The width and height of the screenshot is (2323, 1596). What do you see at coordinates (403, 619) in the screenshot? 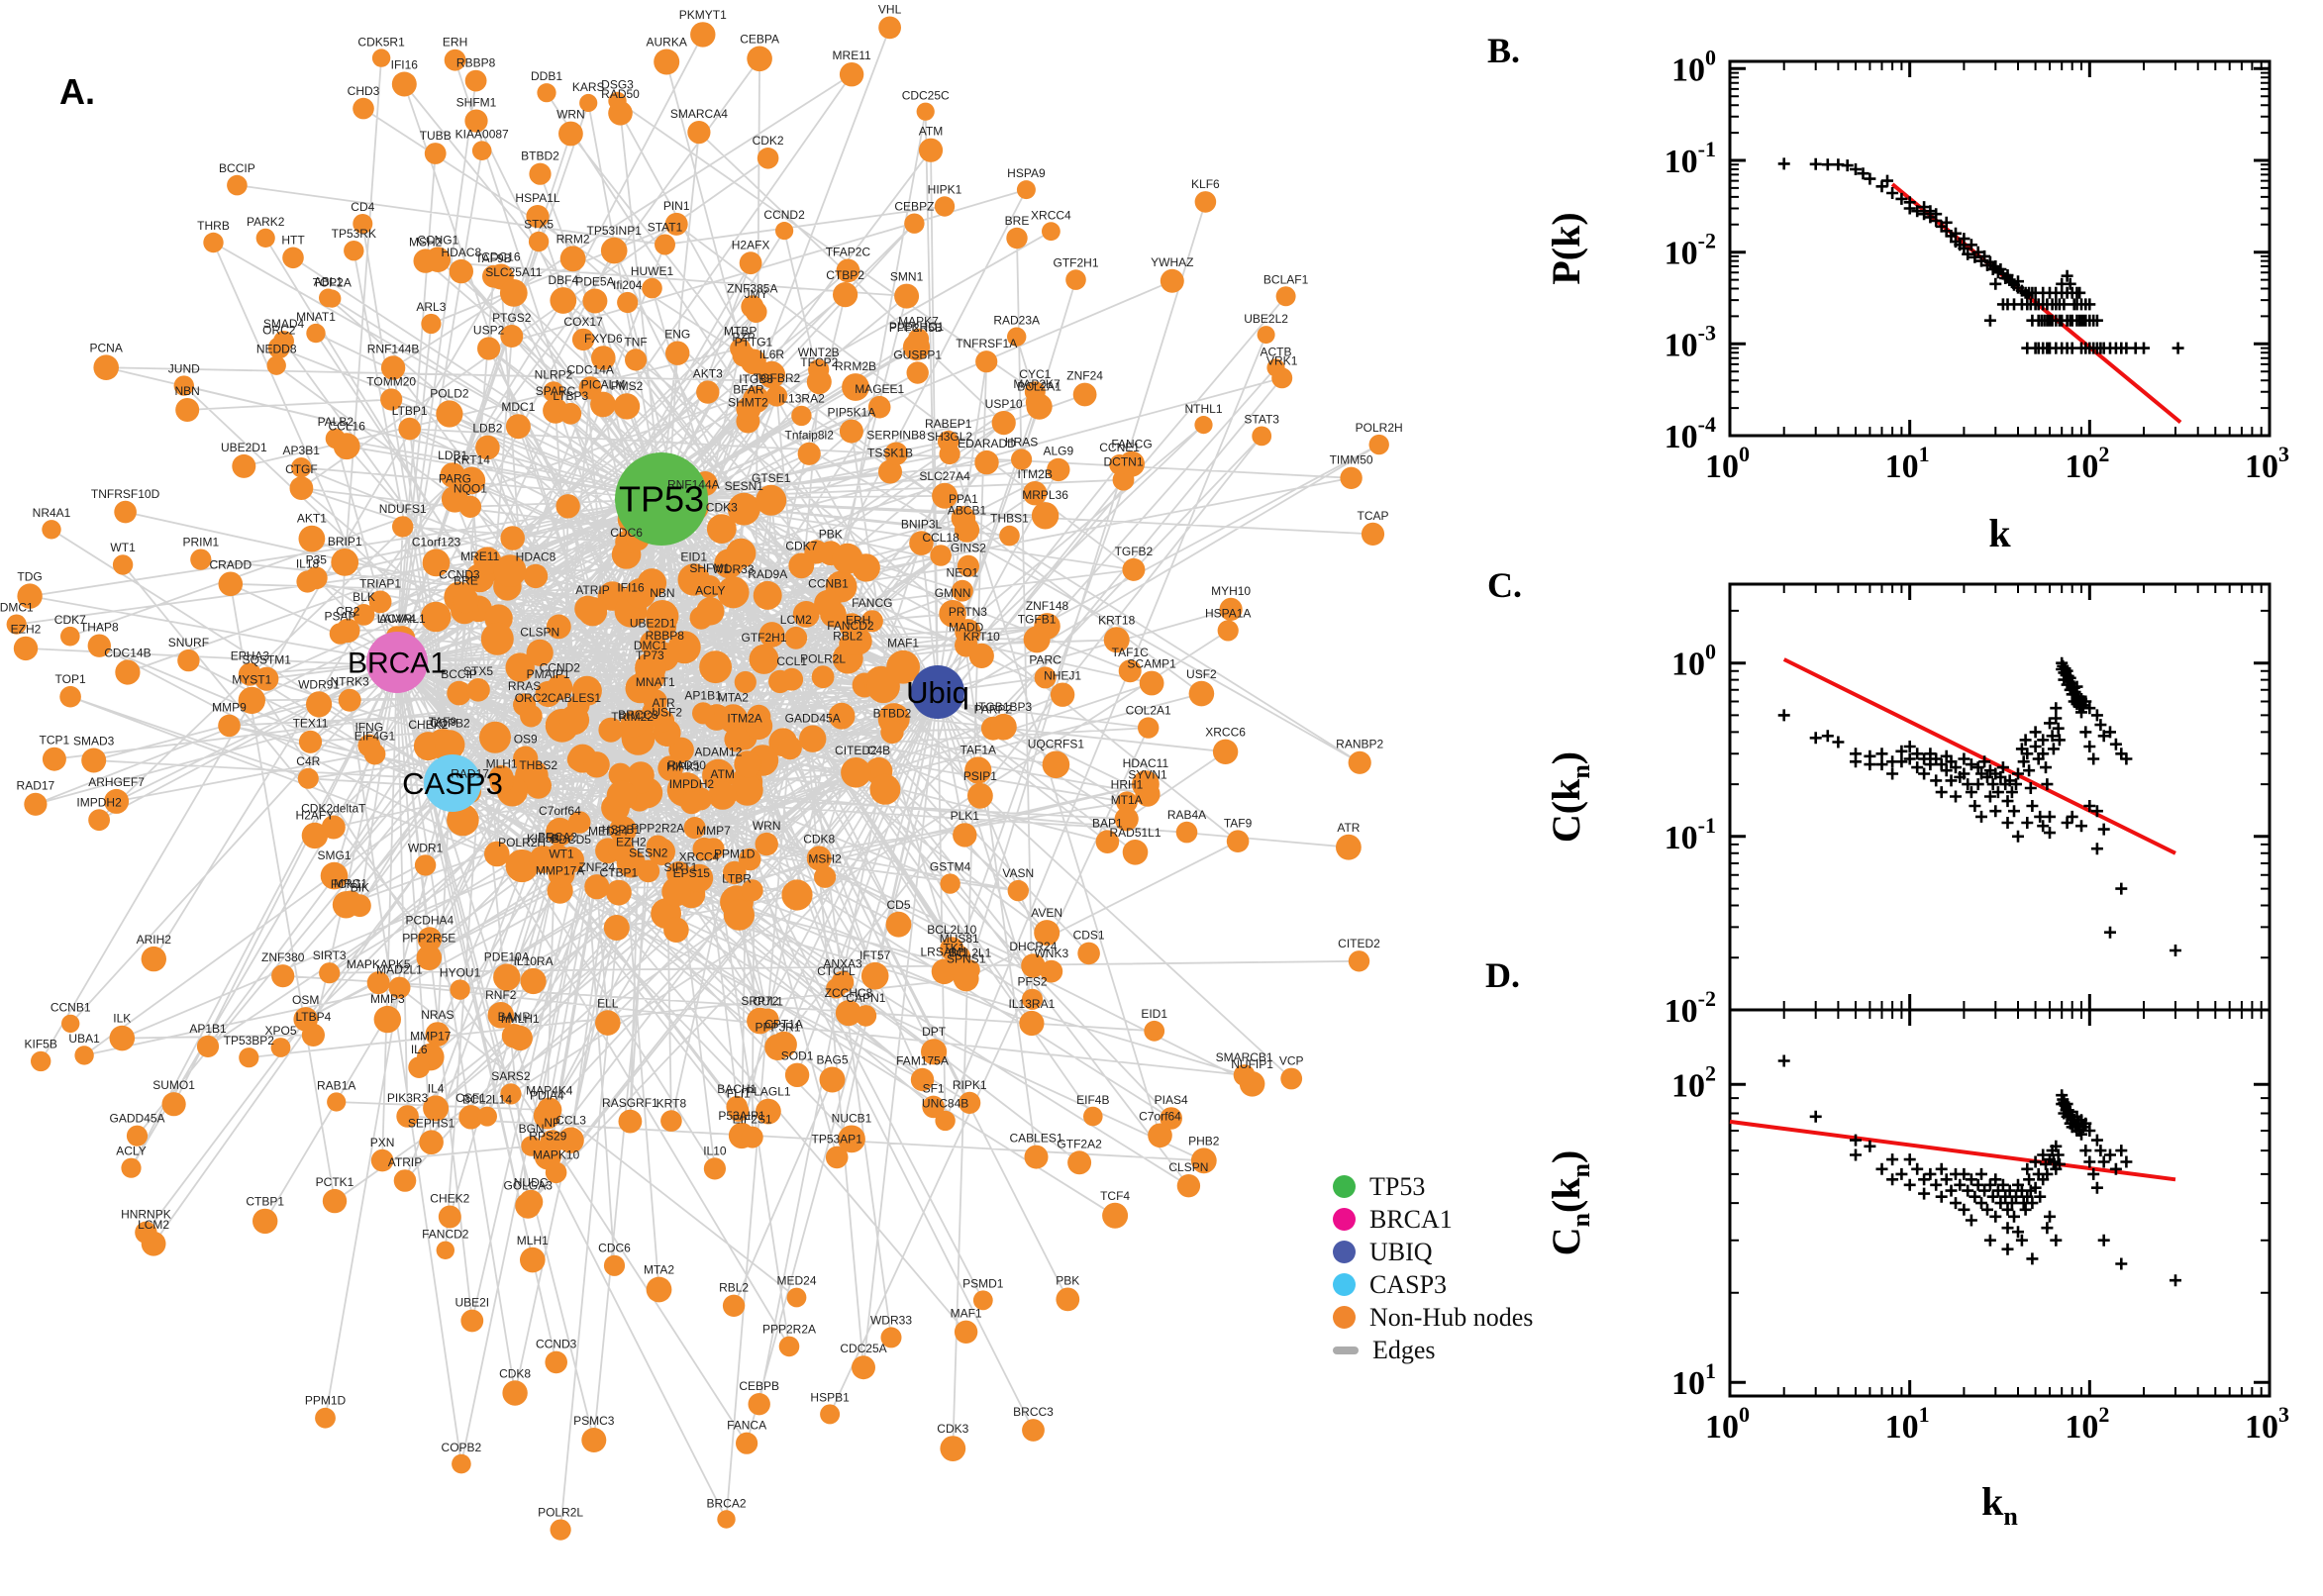
I see `svg-text: ACVRL1` at bounding box center [403, 619].